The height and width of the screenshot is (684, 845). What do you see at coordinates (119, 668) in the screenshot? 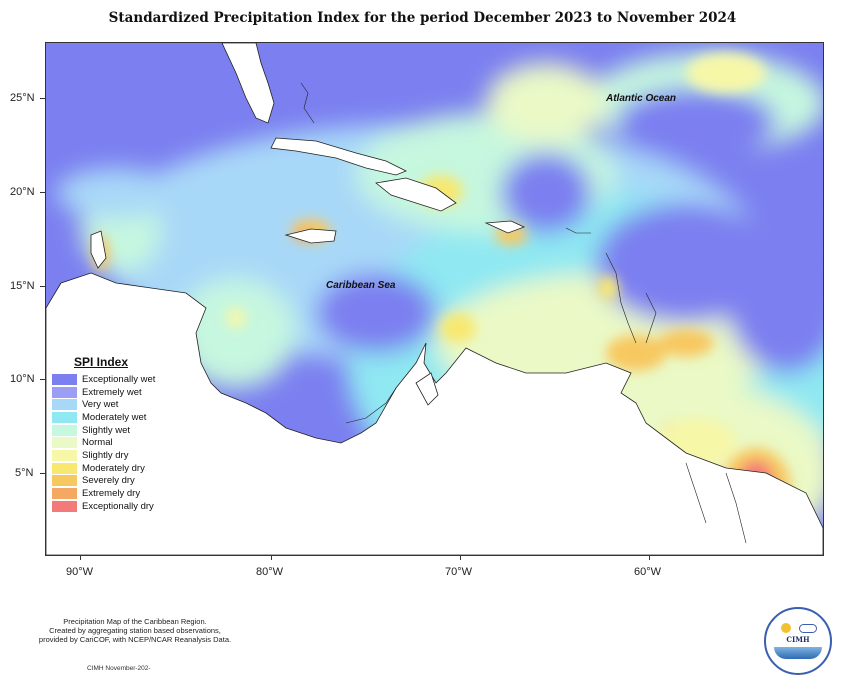
I see `credit-text: CIMH November-202-` at bounding box center [119, 668].